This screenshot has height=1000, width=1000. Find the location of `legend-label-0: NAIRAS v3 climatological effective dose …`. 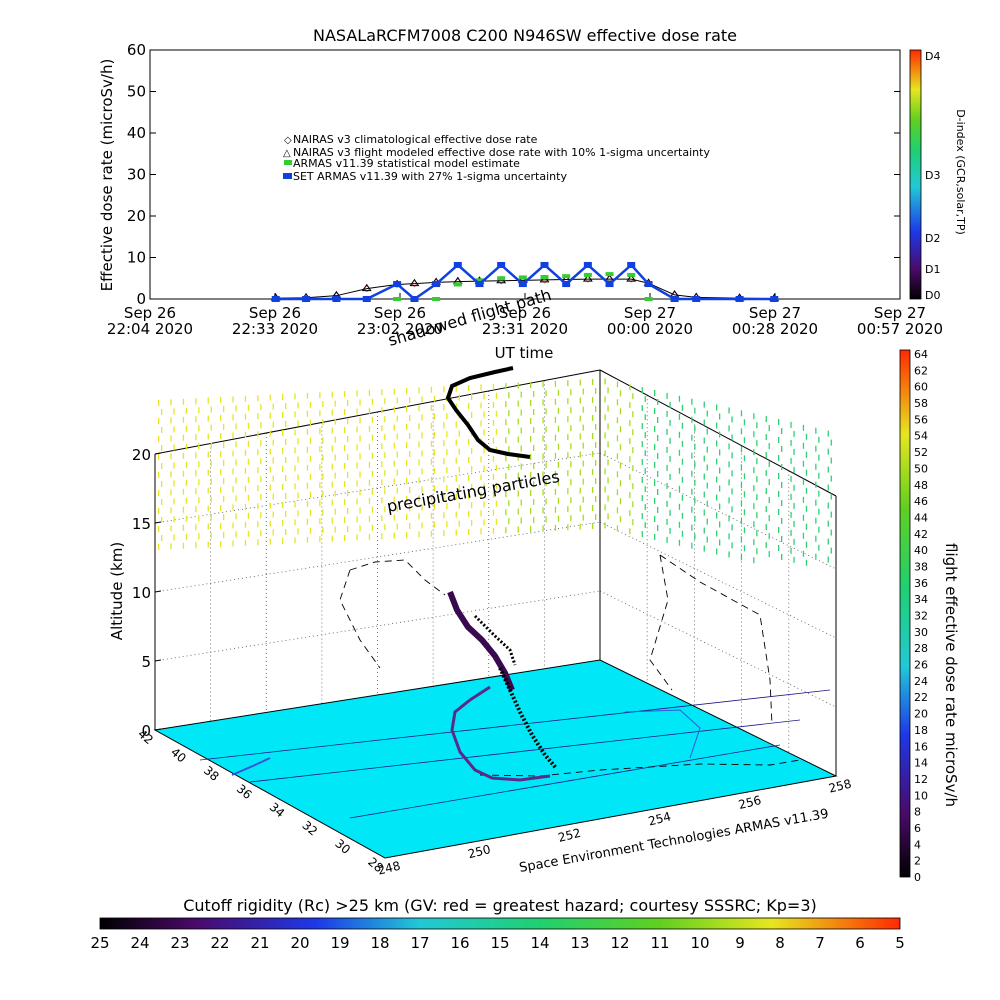

legend-label-0: NAIRAS v3 climatological effective dose … is located at coordinates (415, 139).